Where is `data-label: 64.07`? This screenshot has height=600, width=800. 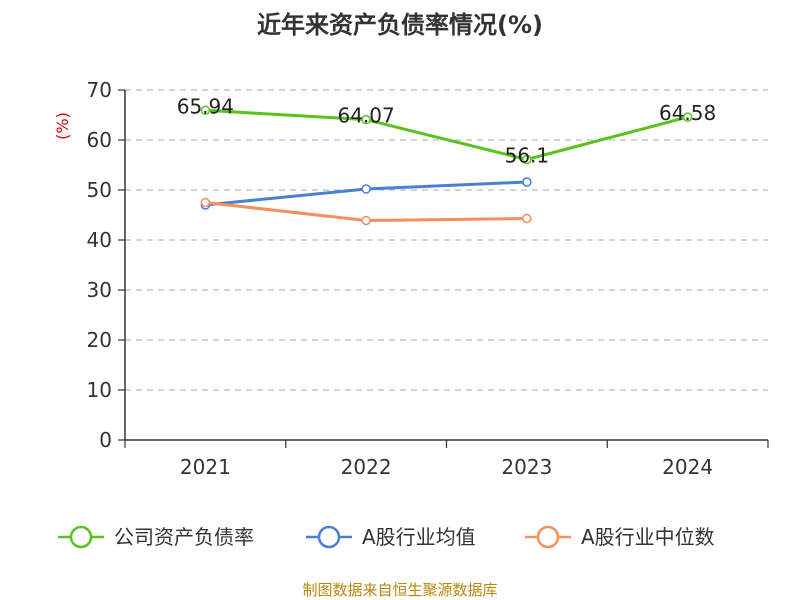 data-label: 64.07 is located at coordinates (365, 116).